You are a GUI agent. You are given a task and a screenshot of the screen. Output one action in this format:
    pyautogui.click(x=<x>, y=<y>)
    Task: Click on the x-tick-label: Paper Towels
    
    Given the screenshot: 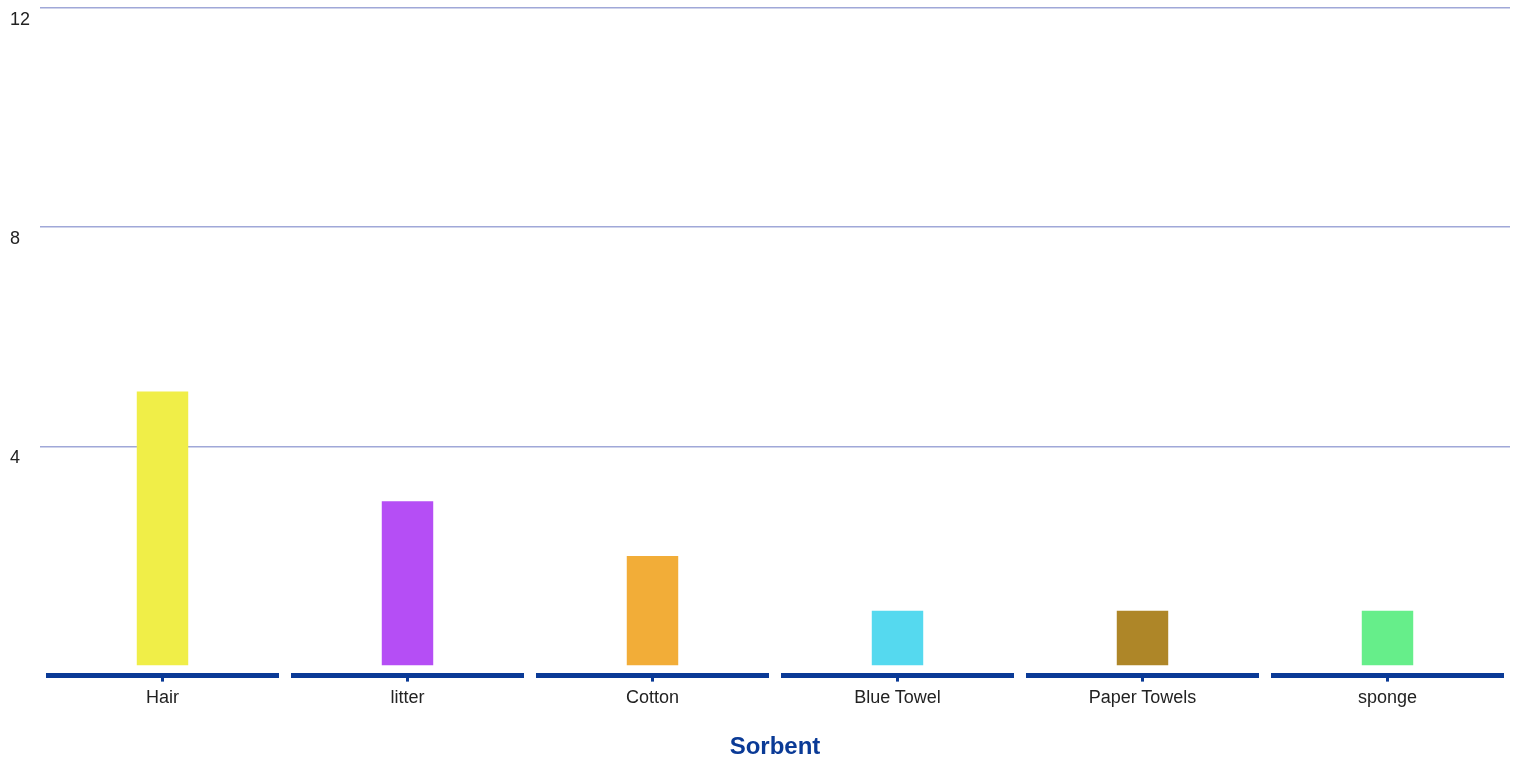 What is the action you would take?
    pyautogui.click(x=1142, y=697)
    